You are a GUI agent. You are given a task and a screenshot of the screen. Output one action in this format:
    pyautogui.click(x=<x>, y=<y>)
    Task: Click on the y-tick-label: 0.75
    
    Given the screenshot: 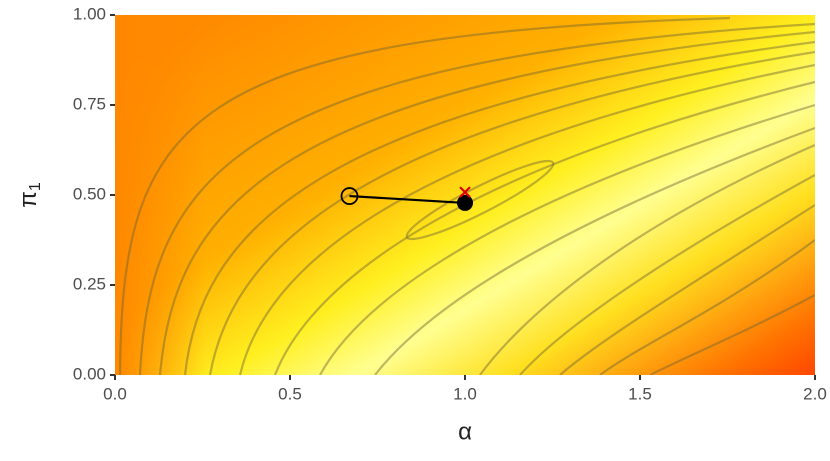 What is the action you would take?
    pyautogui.click(x=89, y=103)
    